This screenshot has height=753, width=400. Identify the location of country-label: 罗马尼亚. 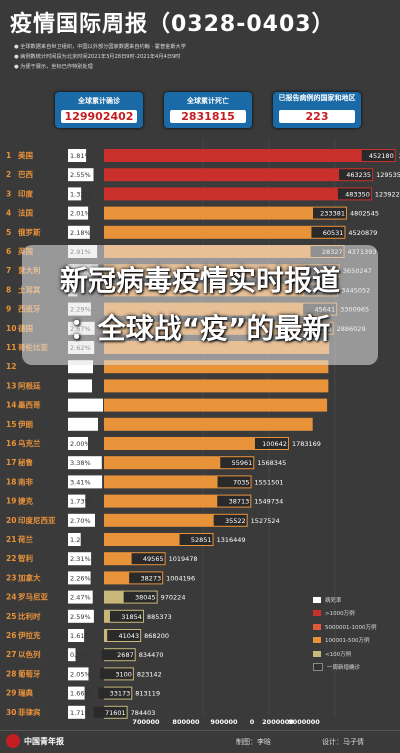
(33, 597).